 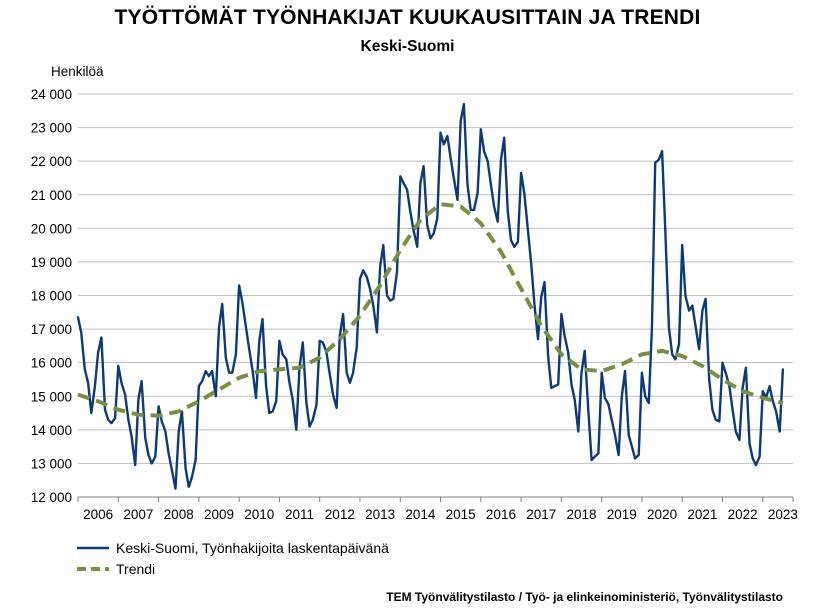 I want to click on x-tick-label: 2012, so click(x=340, y=514).